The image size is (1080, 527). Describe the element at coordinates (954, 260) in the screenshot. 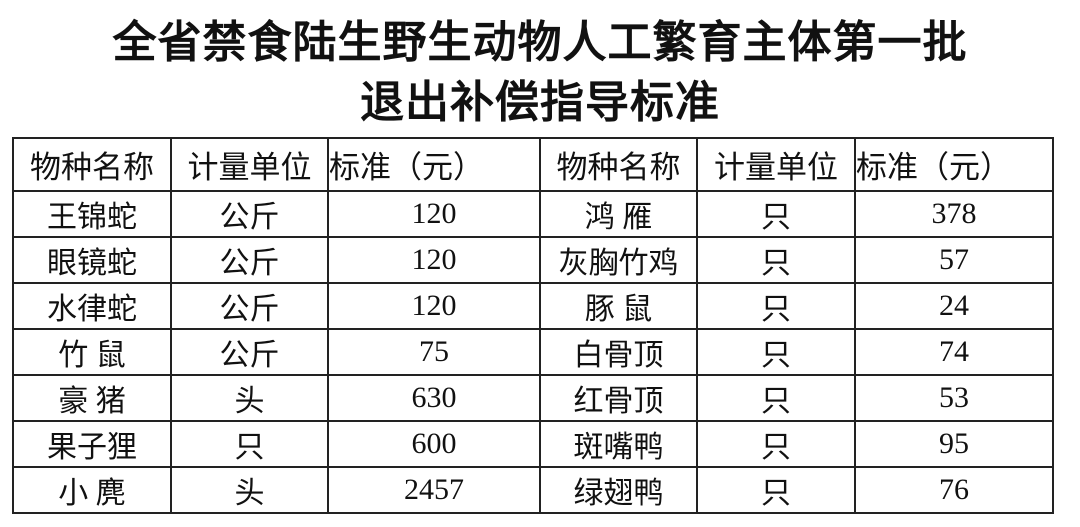

I see `cell-standard: 57` at that location.